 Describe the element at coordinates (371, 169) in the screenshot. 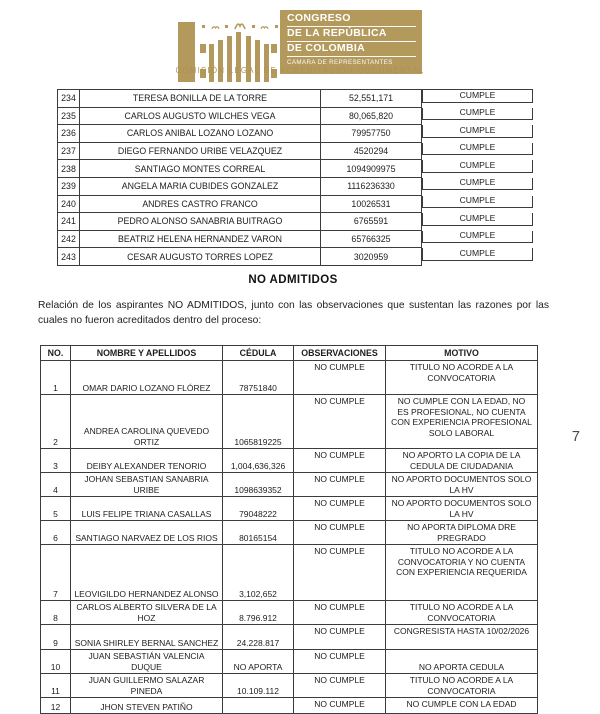

I see `cedula-cell: 1094909975` at that location.